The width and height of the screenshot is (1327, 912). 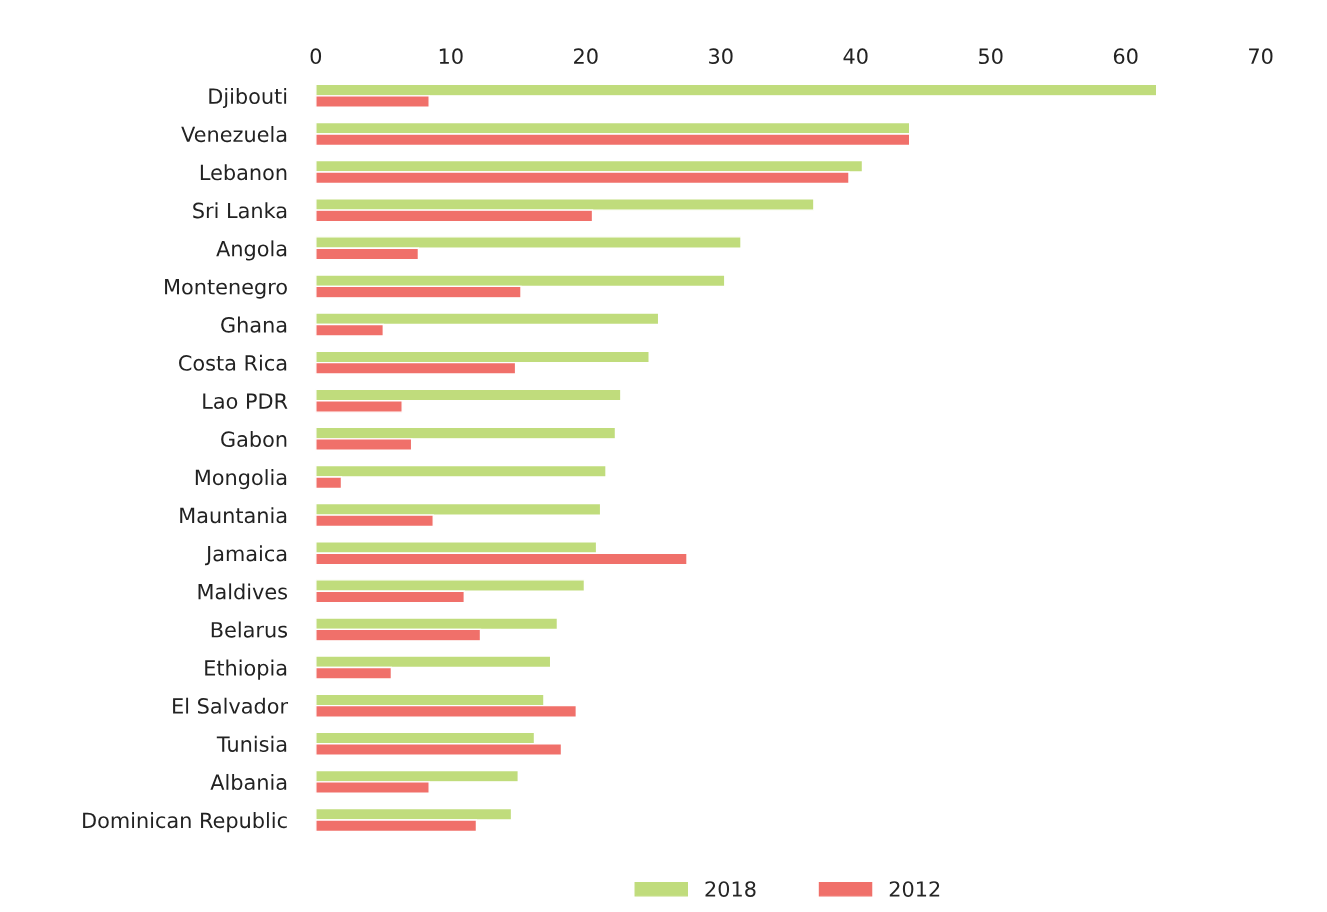 What do you see at coordinates (249, 629) in the screenshot?
I see `y-tick-label: Belarus` at bounding box center [249, 629].